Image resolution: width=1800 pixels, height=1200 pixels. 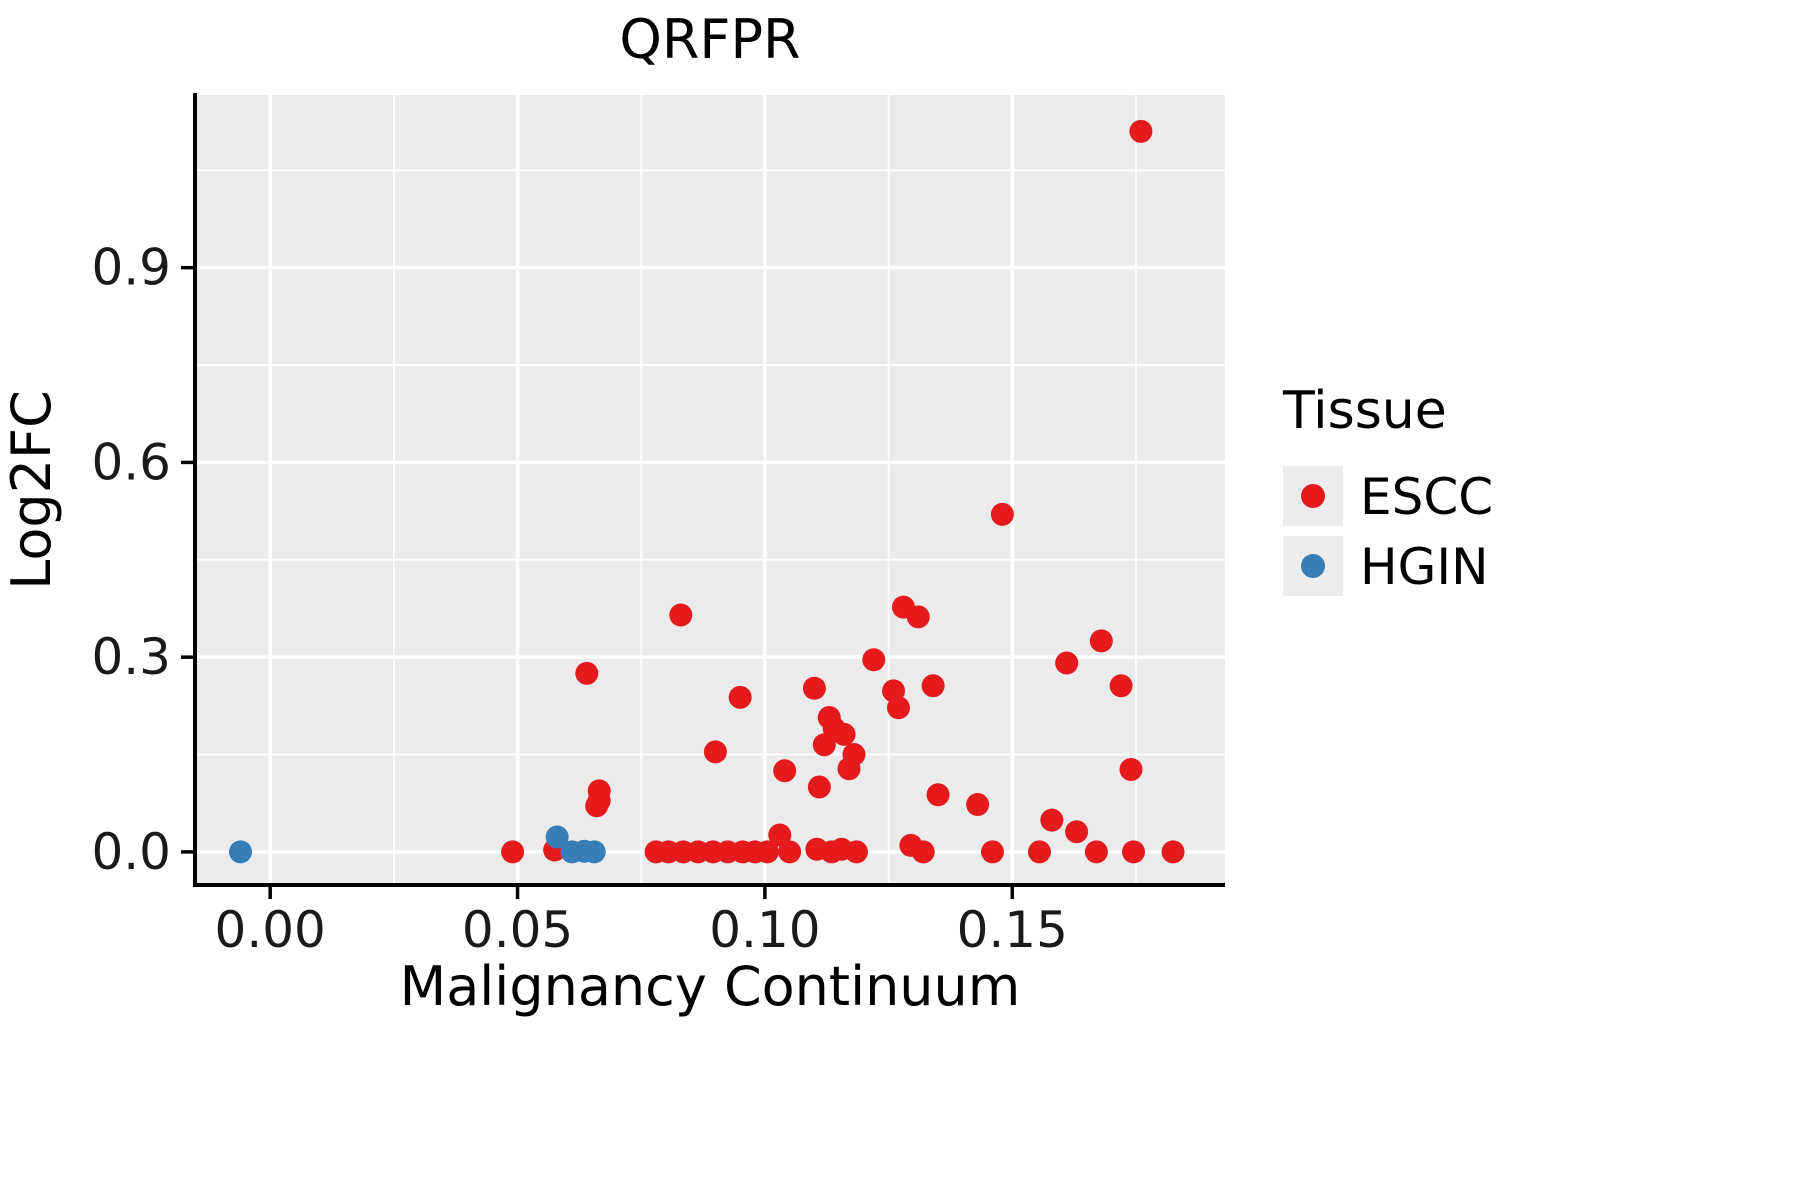 What do you see at coordinates (1364, 411) in the screenshot?
I see `legend-title: Tissue` at bounding box center [1364, 411].